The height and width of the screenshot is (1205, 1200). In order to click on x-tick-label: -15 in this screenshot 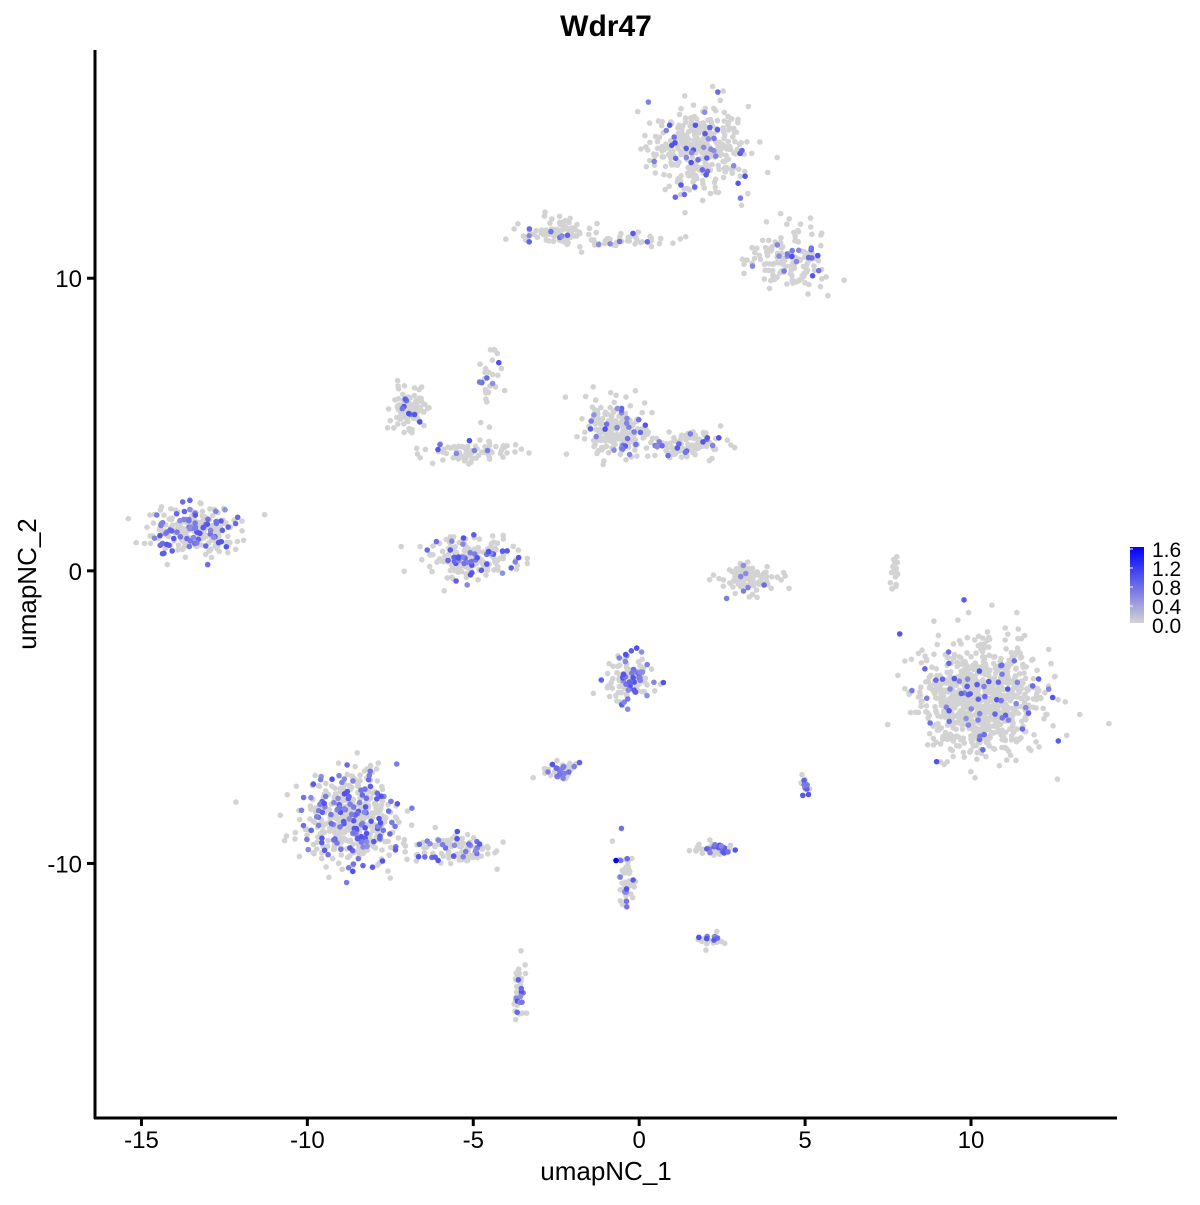, I will do `click(141, 1140)`.